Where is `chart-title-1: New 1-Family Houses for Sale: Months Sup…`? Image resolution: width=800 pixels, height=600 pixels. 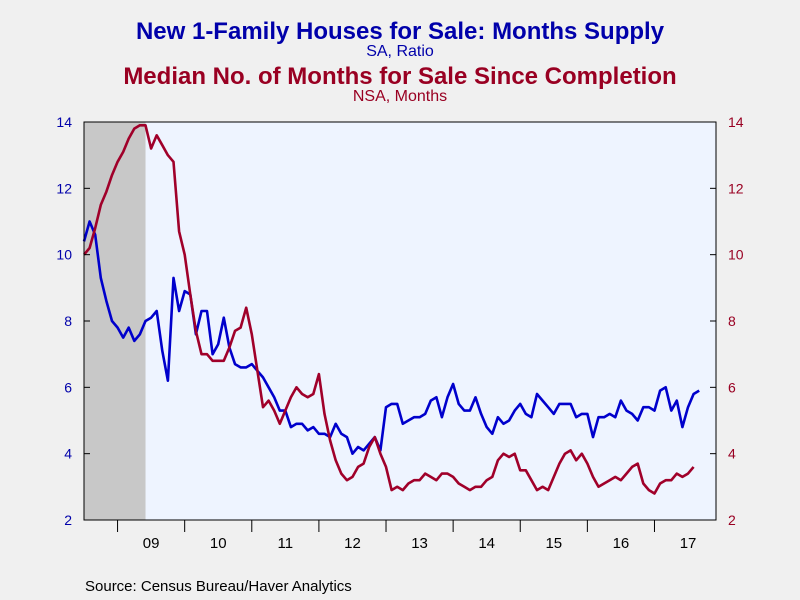 chart-title-1: New 1-Family Houses for Sale: Months Sup… is located at coordinates (400, 31).